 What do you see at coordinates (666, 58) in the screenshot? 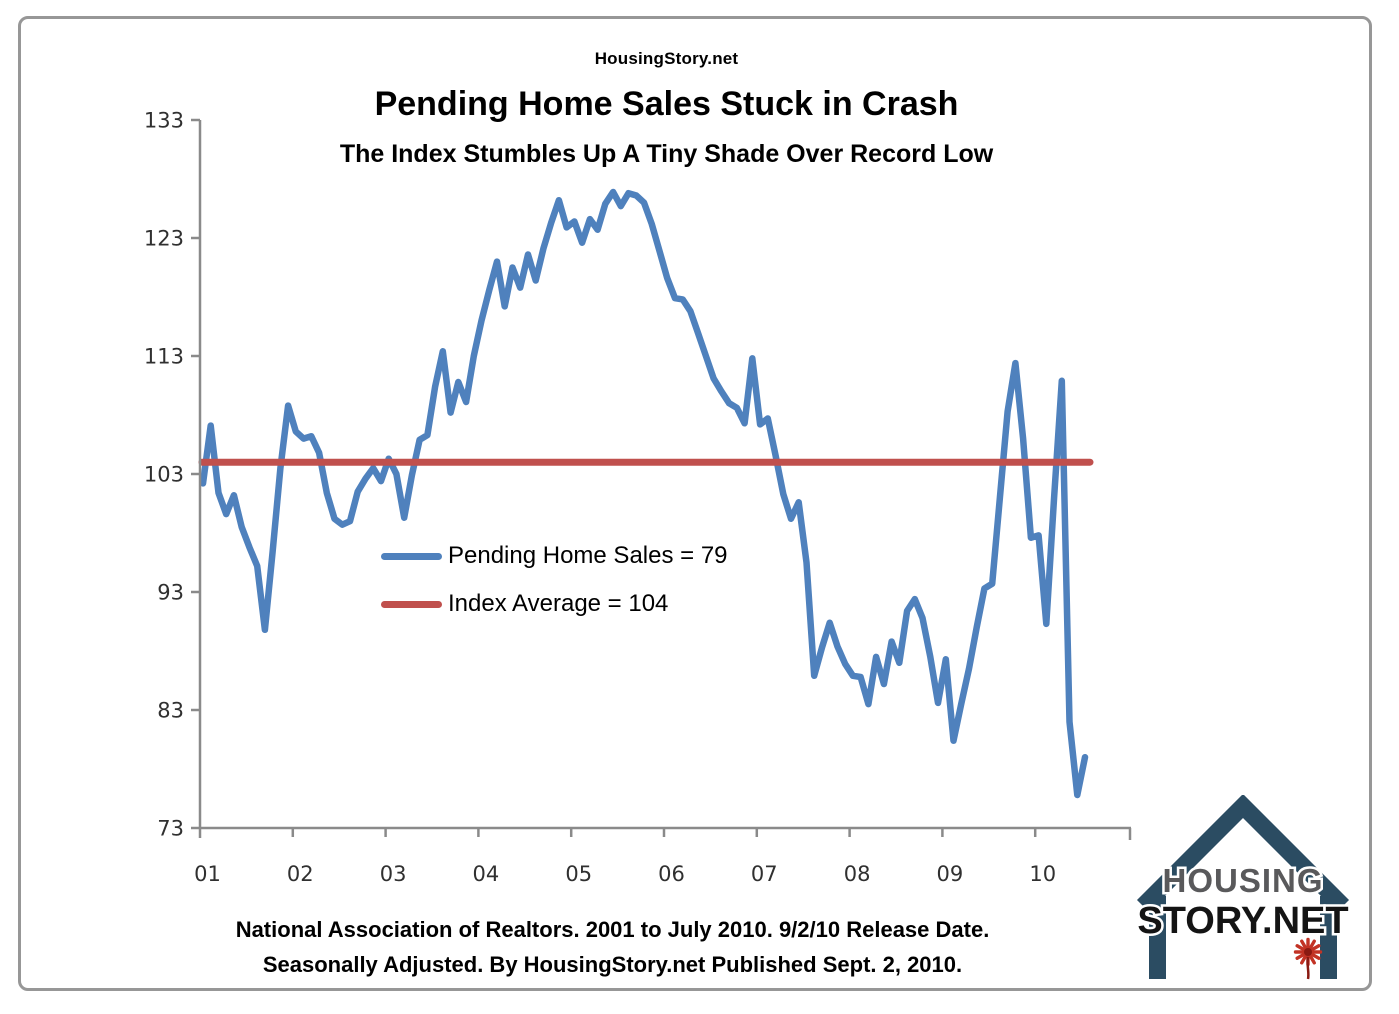
I see `site-title: HousingStory.net` at bounding box center [666, 58].